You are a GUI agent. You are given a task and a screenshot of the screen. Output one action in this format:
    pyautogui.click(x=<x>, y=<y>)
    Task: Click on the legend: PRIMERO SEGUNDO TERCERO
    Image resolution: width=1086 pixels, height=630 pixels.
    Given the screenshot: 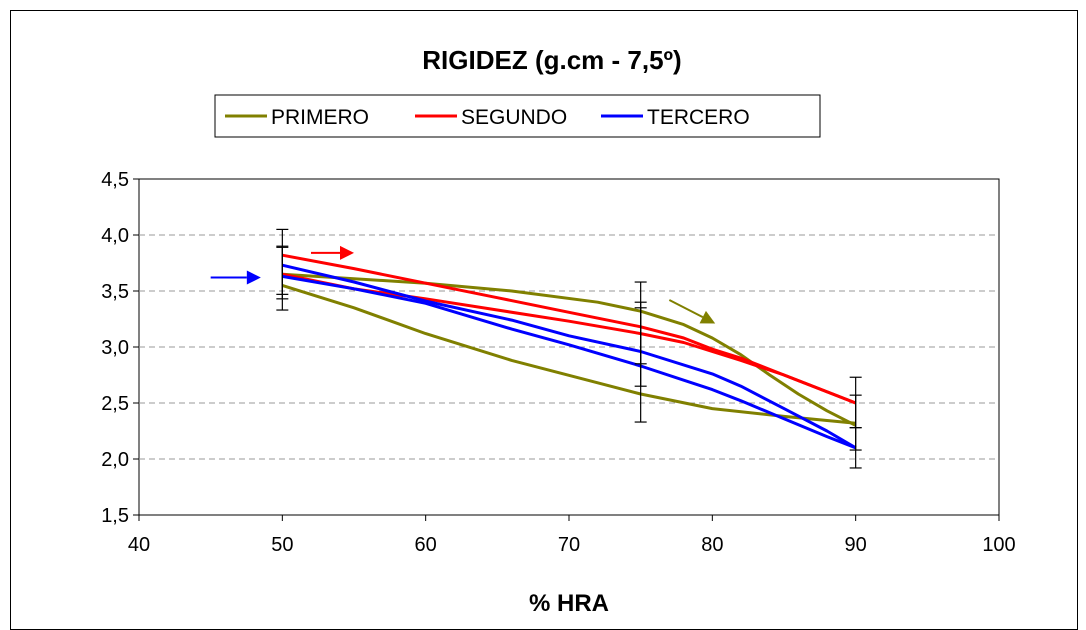 What is the action you would take?
    pyautogui.click(x=517, y=116)
    